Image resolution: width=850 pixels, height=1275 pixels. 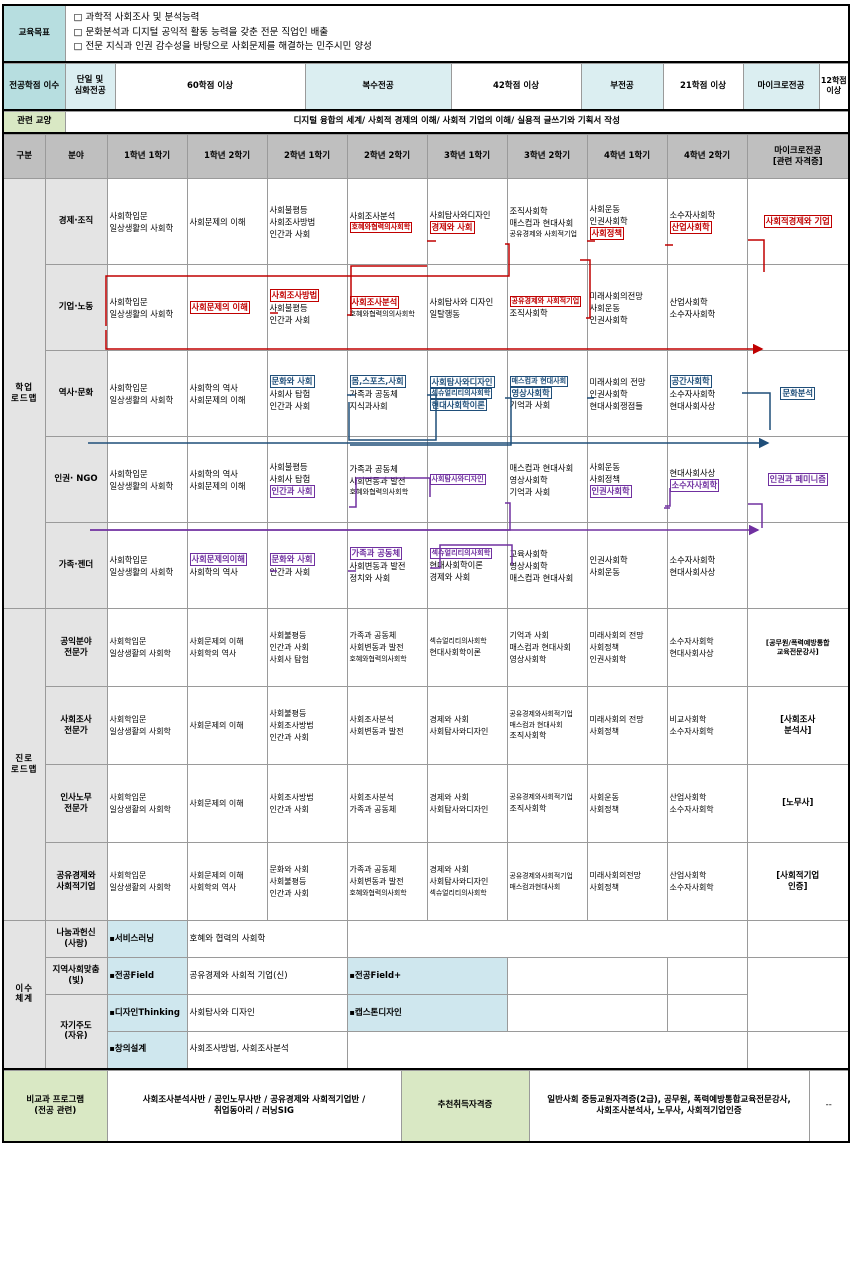 I want to click on course-line: 사회적경제와 기업, so click(x=798, y=221).